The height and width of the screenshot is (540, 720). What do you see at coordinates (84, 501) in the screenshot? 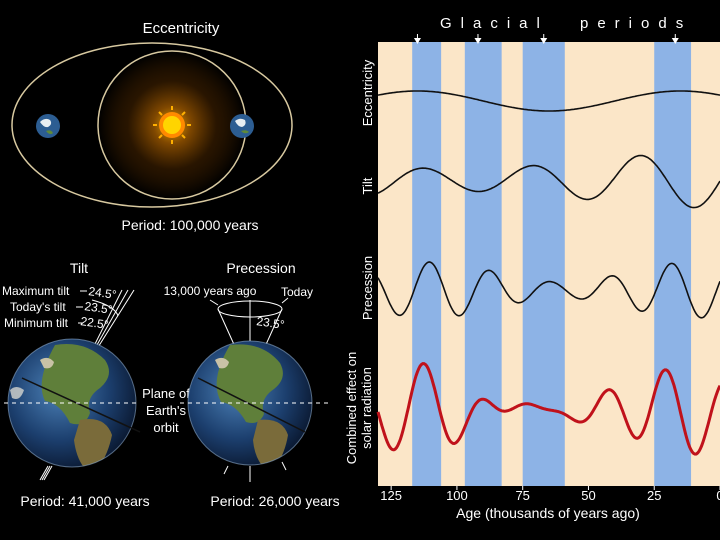
I see `tilt-period: Period: 41,000 years` at bounding box center [84, 501].